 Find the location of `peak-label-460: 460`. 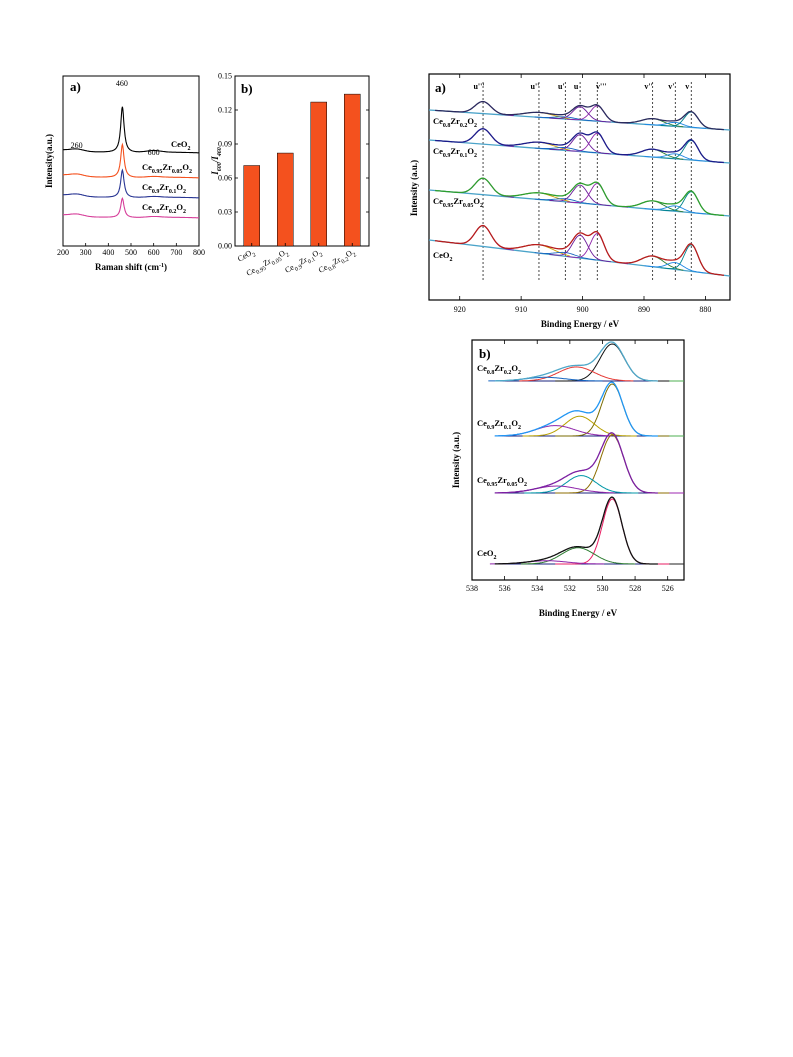

peak-label-460: 460 is located at coordinates (122, 83).